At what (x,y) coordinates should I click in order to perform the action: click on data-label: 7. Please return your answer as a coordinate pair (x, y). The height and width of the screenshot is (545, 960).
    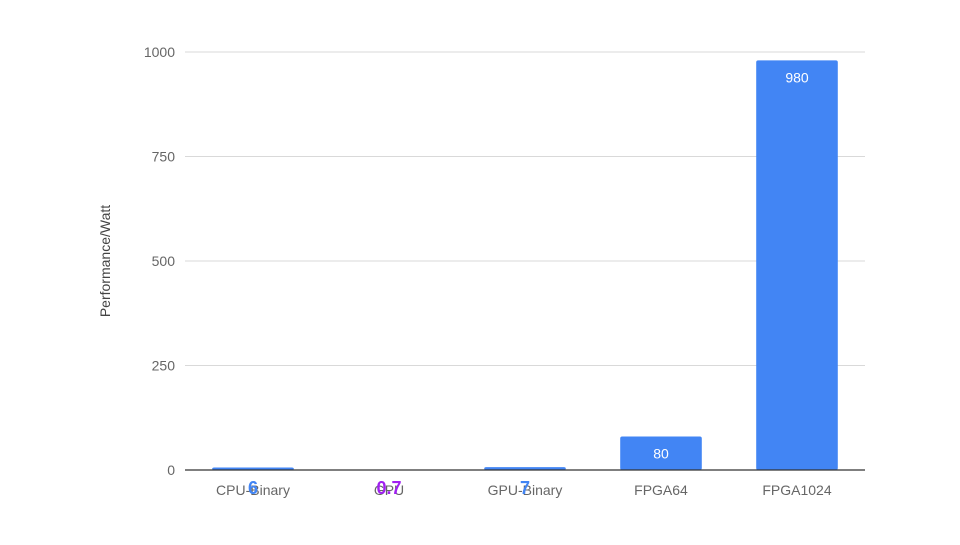
    Looking at the image, I should click on (525, 488).